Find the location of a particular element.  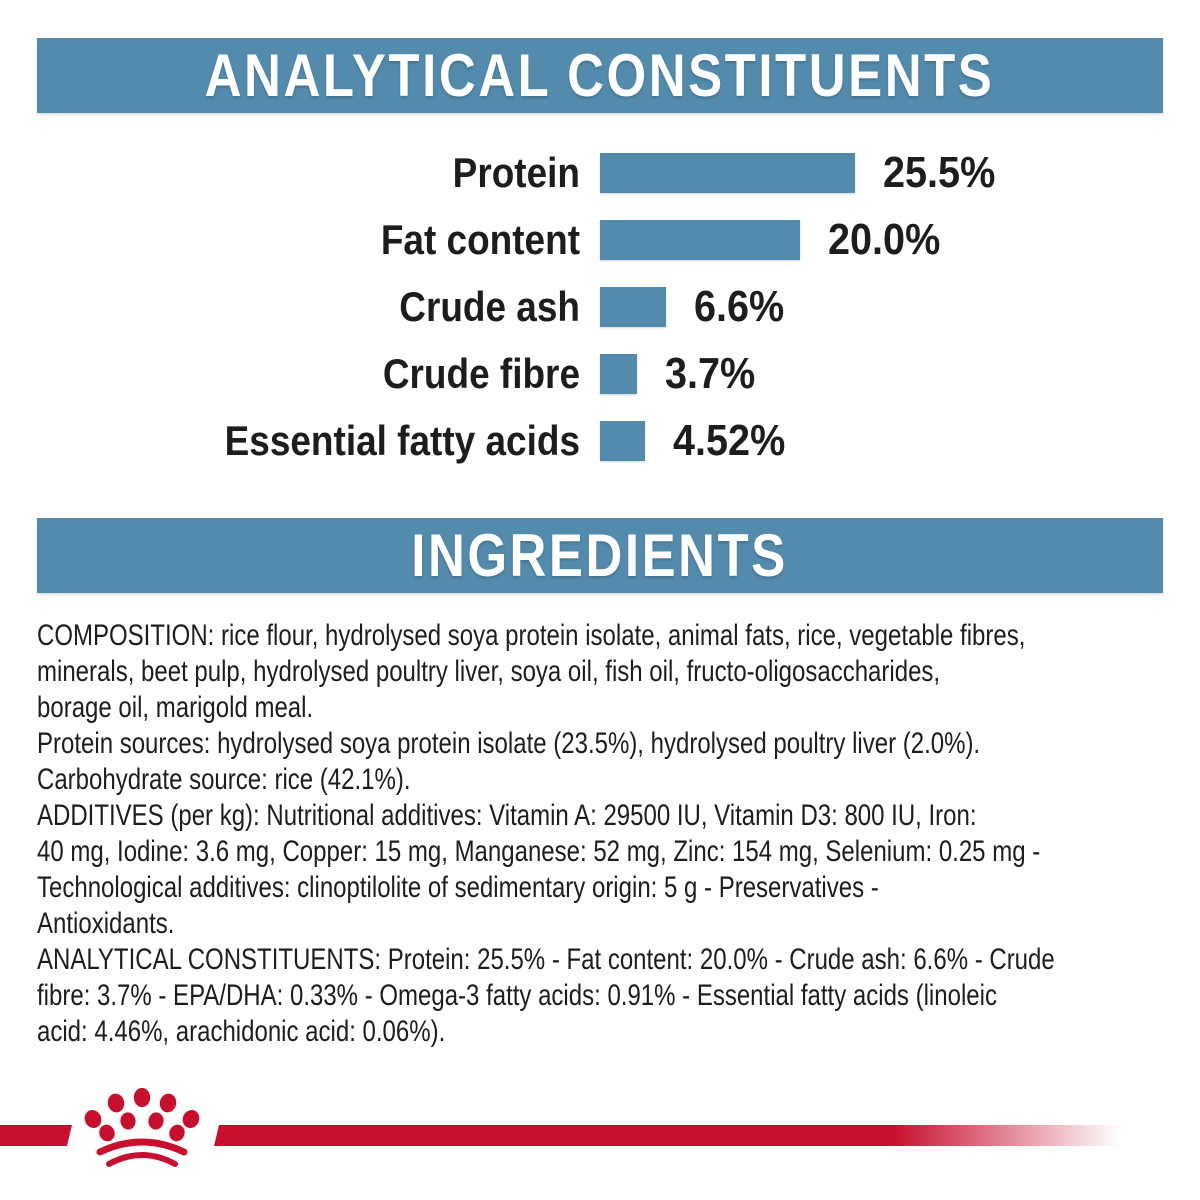

chart-value-label: 6.6% is located at coordinates (739, 306).